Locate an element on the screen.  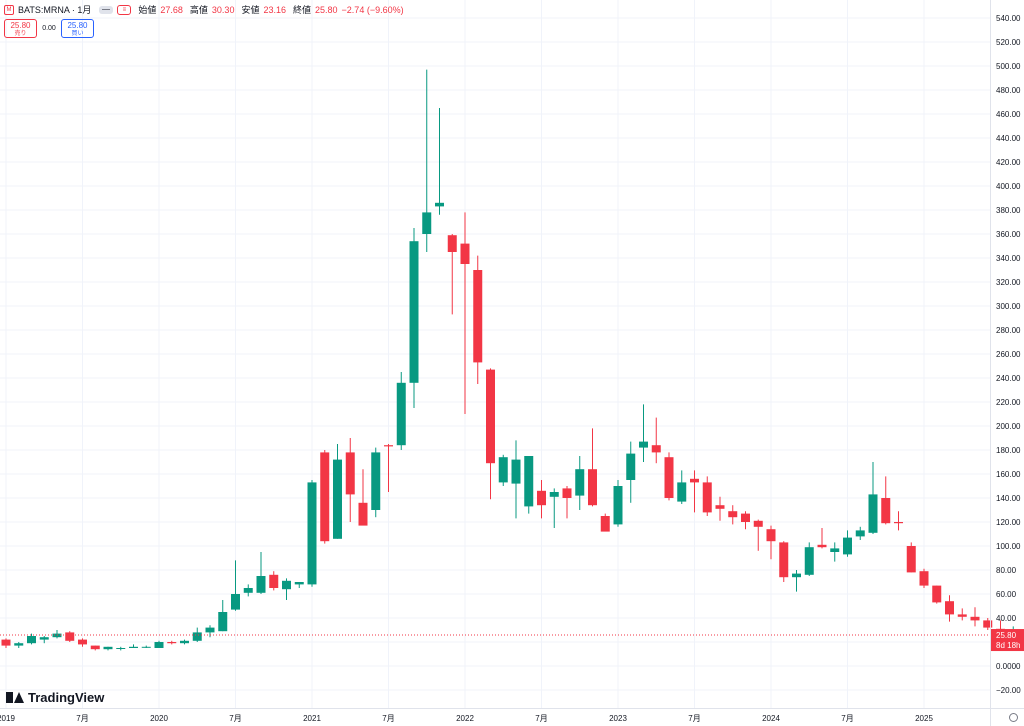
x-tick-label: 7月 is located at coordinates (541, 718).